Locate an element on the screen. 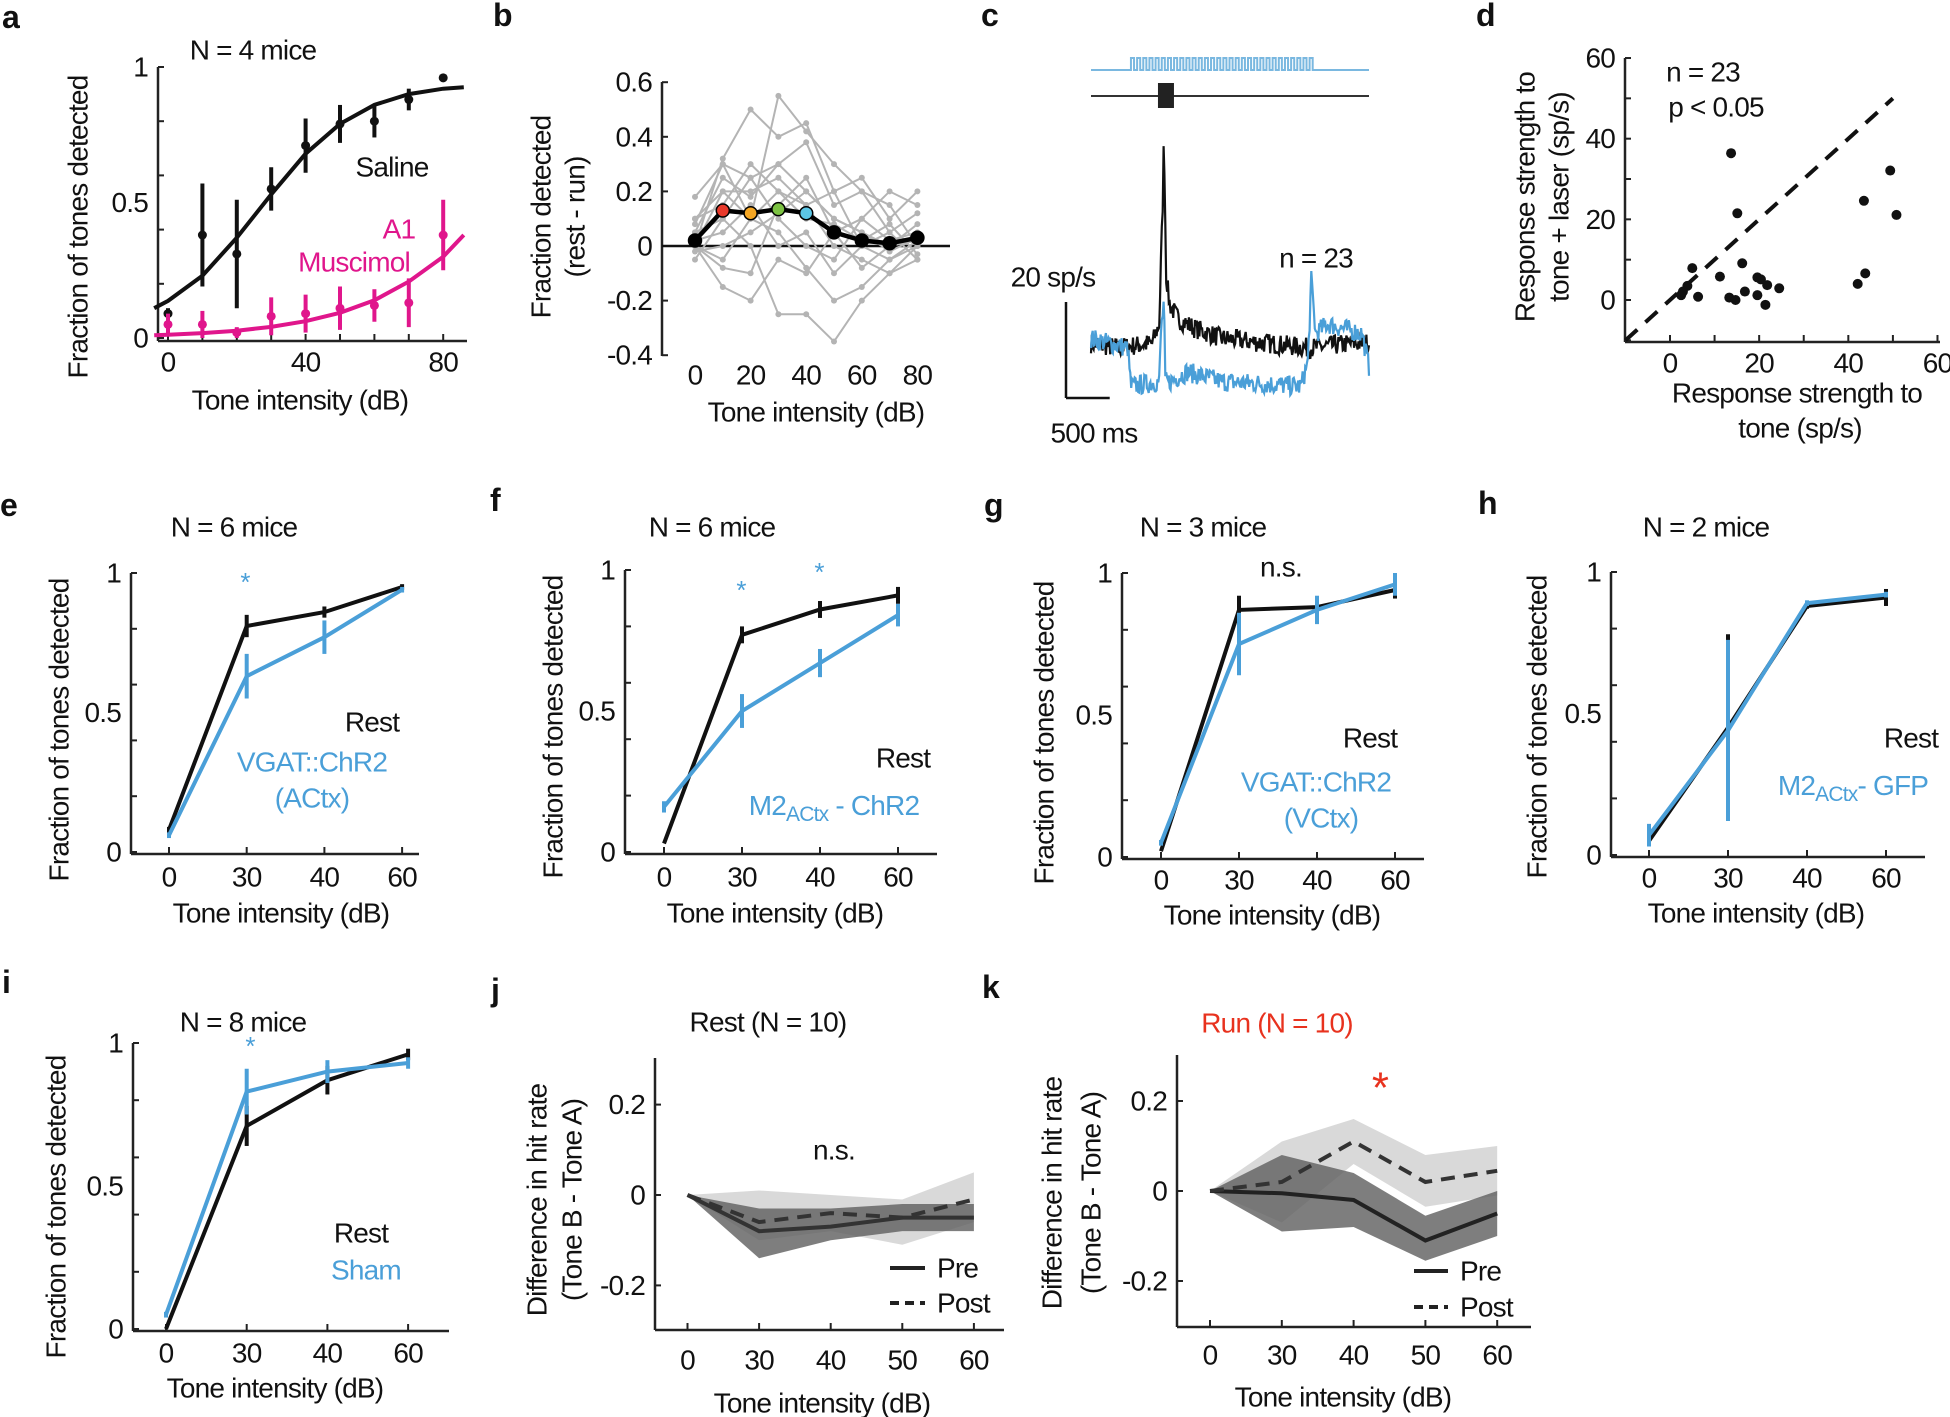 The width and height of the screenshot is (1950, 1417). panel-title: N = 2 mice is located at coordinates (1706, 527).